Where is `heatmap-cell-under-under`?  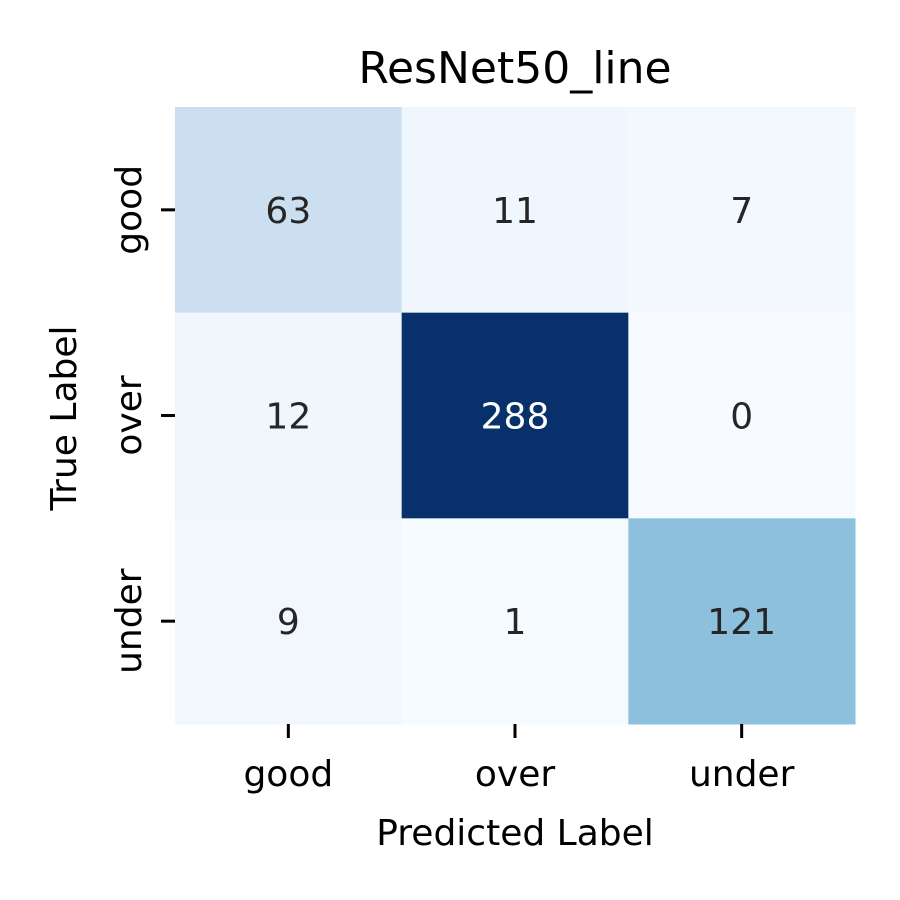 heatmap-cell-under-under is located at coordinates (742, 621).